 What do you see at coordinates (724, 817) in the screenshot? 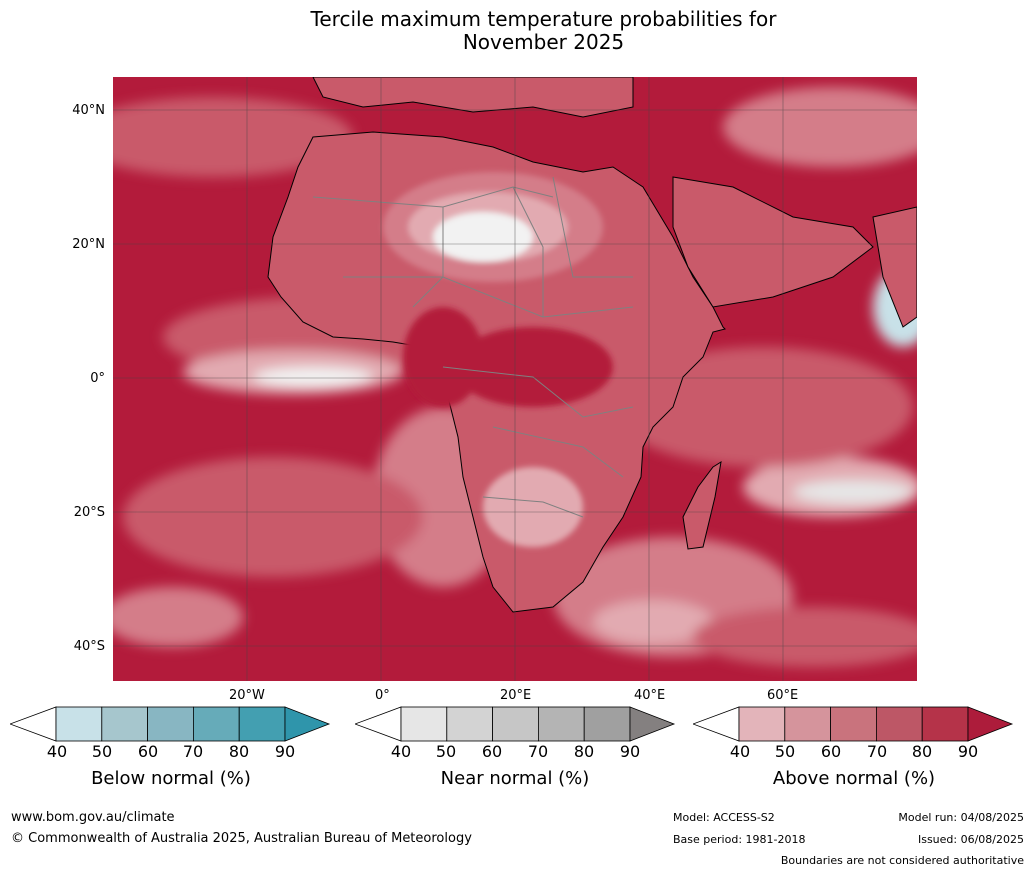
I see `footer-model: Model: ACCESS-S2` at bounding box center [724, 817].